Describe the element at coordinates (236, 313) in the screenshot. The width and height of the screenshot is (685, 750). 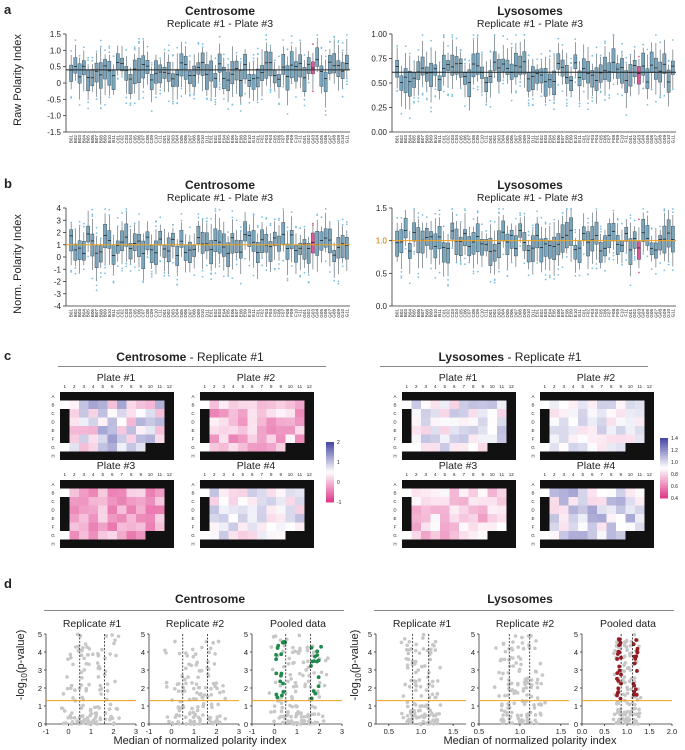
I see `x-tick-label: E07` at that location.